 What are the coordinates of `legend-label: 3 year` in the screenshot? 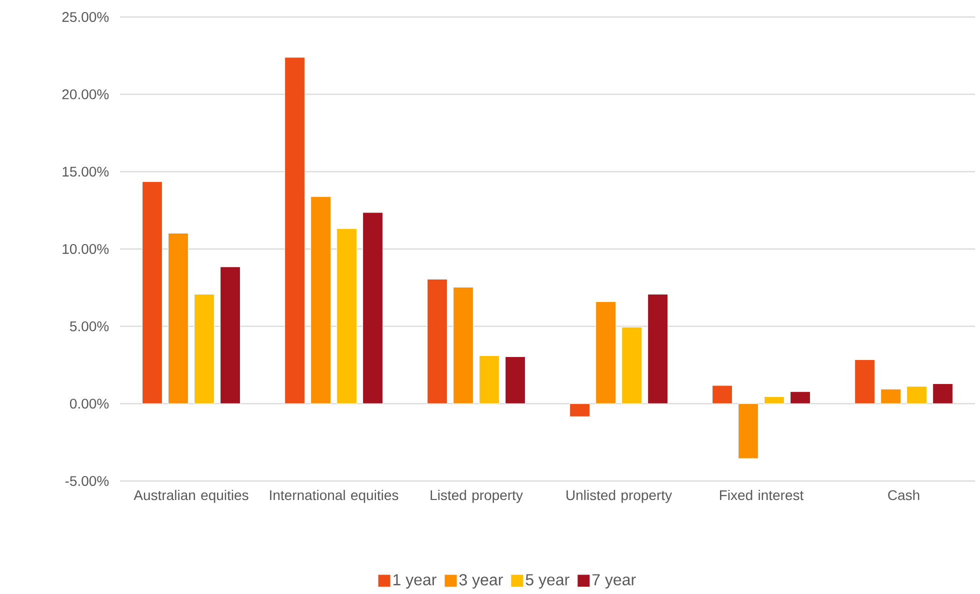 It's located at (481, 581).